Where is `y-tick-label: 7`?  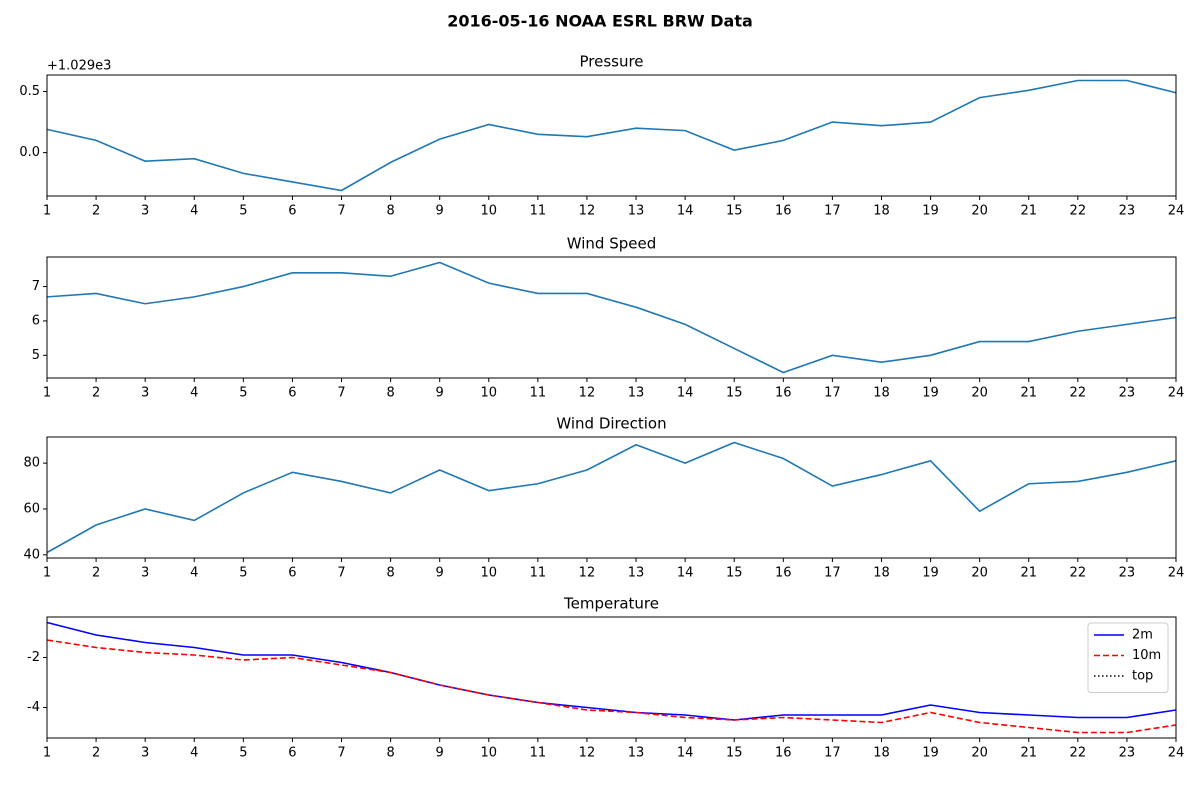
y-tick-label: 7 is located at coordinates (36, 286).